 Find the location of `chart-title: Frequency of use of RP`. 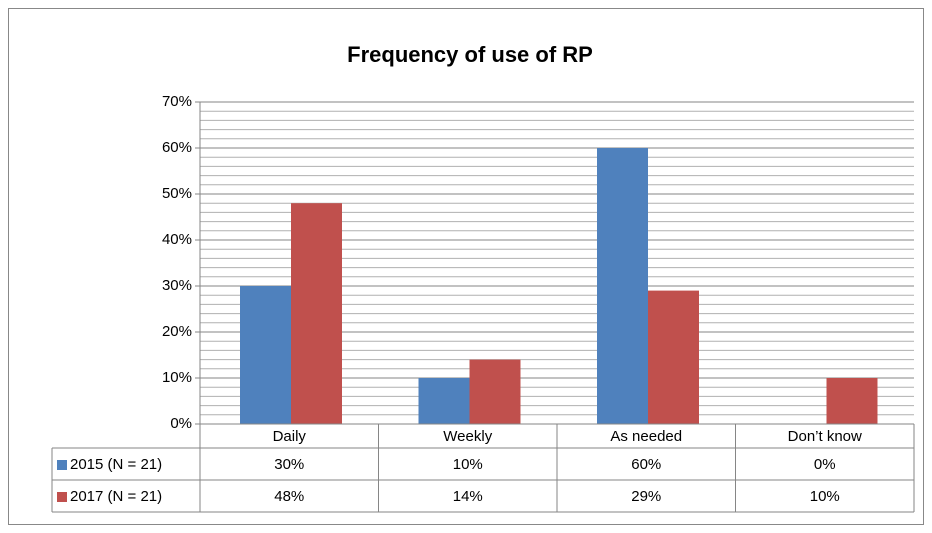

chart-title: Frequency of use of RP is located at coordinates (470, 54).